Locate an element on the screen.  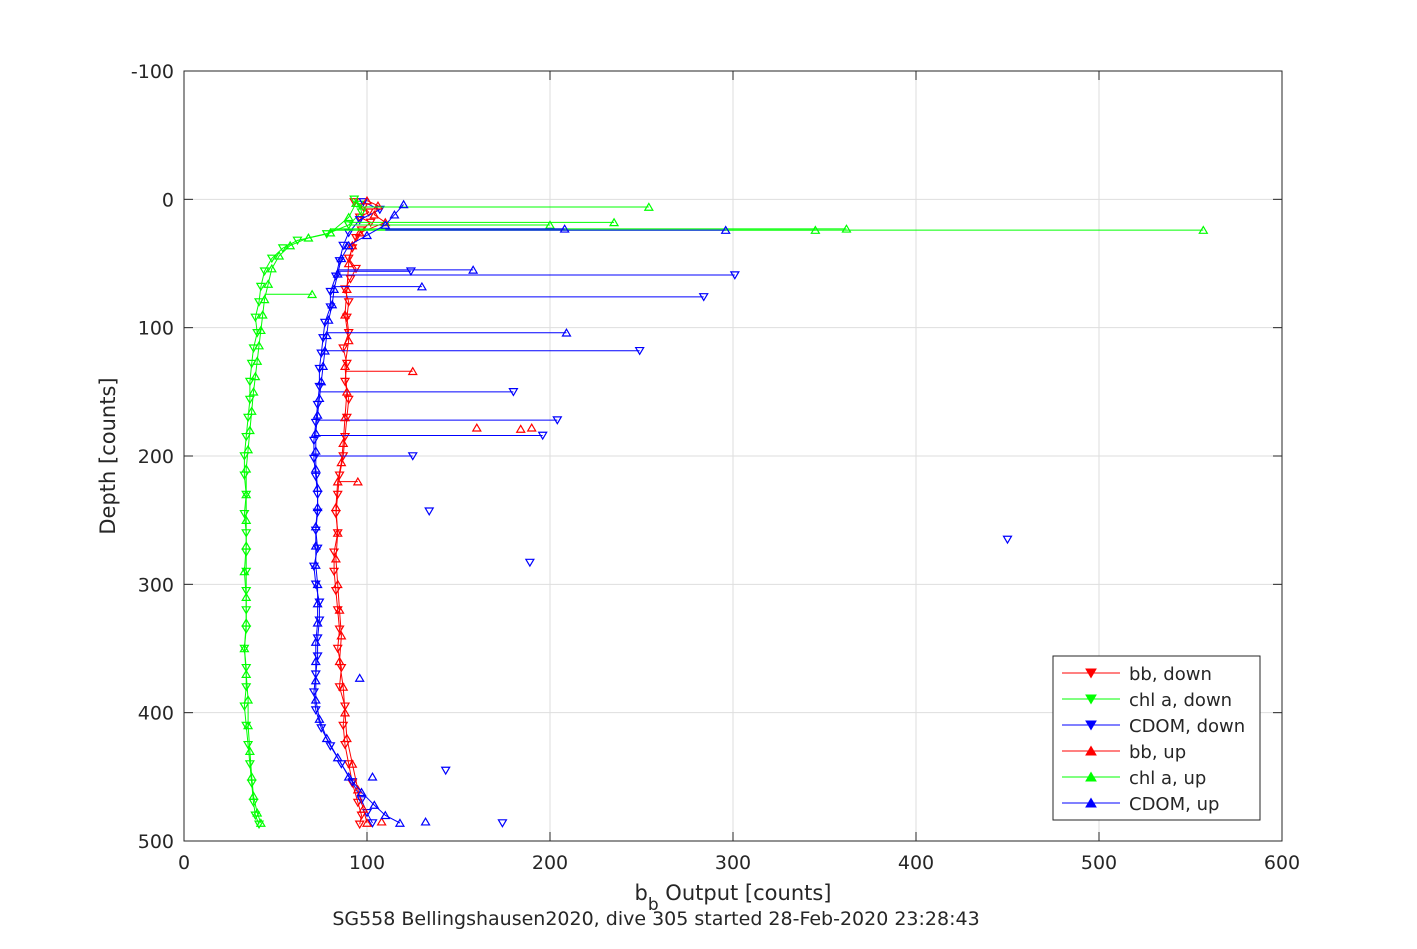
legend-box is located at coordinates (1156, 738).